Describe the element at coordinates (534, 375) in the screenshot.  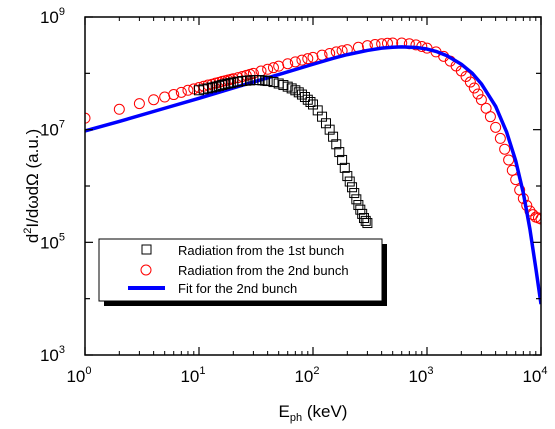
I see `x-tick-label: 10⁴` at that location.